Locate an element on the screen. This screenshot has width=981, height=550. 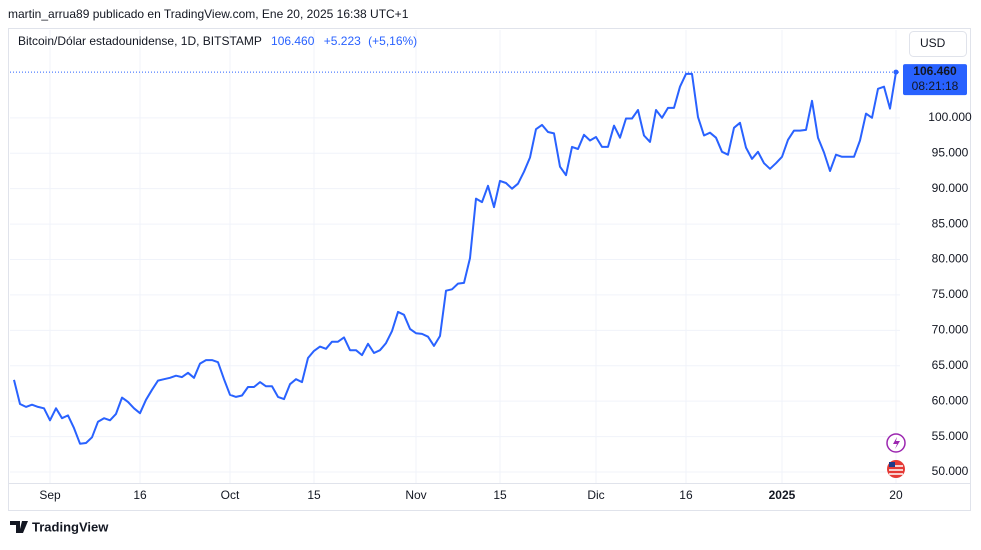
last-point is located at coordinates (896, 72).